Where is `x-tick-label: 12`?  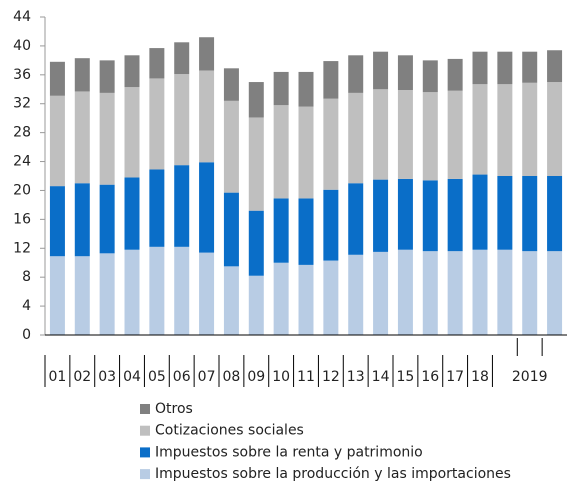 x-tick-label: 12 is located at coordinates (331, 377).